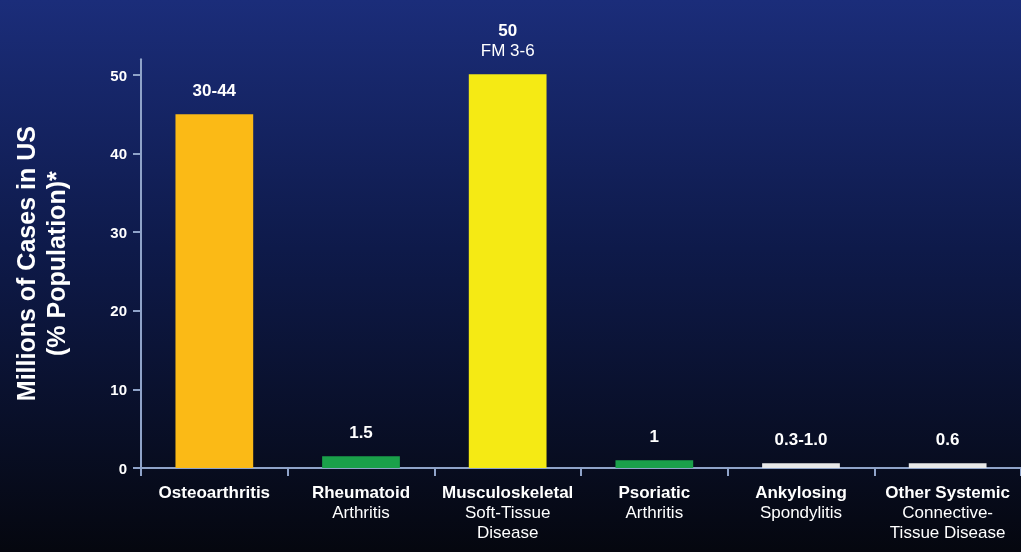  What do you see at coordinates (214, 90) in the screenshot?
I see `data-label: 30-44` at bounding box center [214, 90].